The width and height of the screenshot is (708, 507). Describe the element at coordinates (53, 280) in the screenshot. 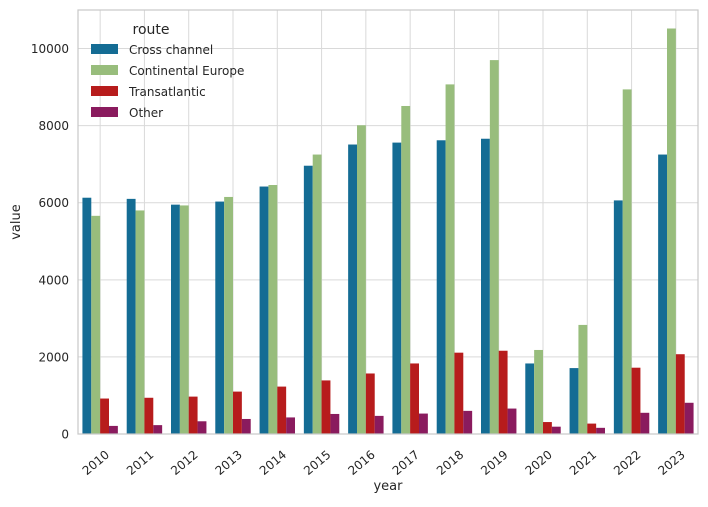

I see `y-tick-label: 4000` at that location.